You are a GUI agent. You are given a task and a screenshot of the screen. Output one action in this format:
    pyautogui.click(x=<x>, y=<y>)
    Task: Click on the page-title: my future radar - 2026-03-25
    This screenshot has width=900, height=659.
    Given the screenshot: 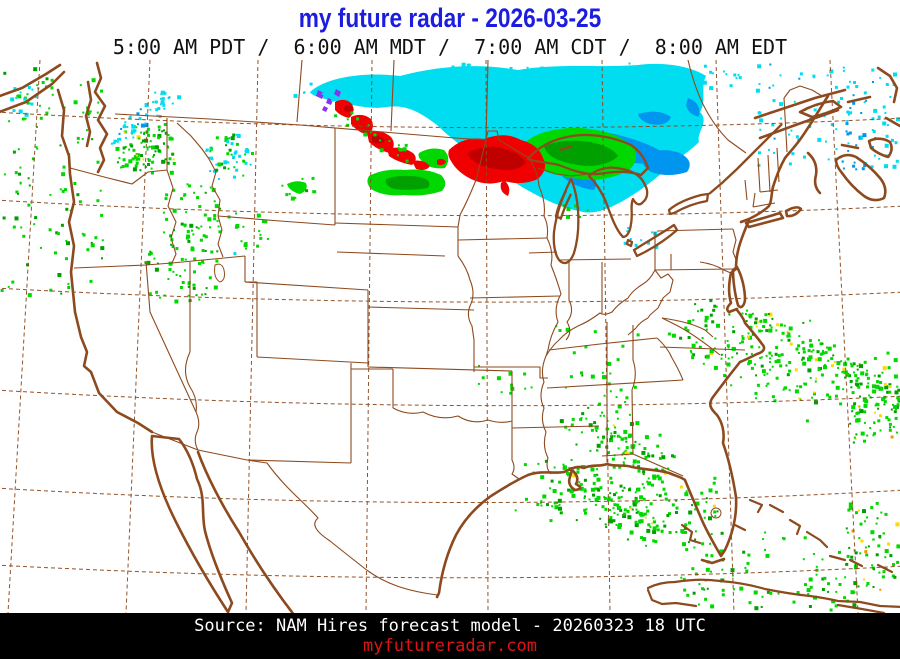 What is the action you would take?
    pyautogui.click(x=450, y=18)
    